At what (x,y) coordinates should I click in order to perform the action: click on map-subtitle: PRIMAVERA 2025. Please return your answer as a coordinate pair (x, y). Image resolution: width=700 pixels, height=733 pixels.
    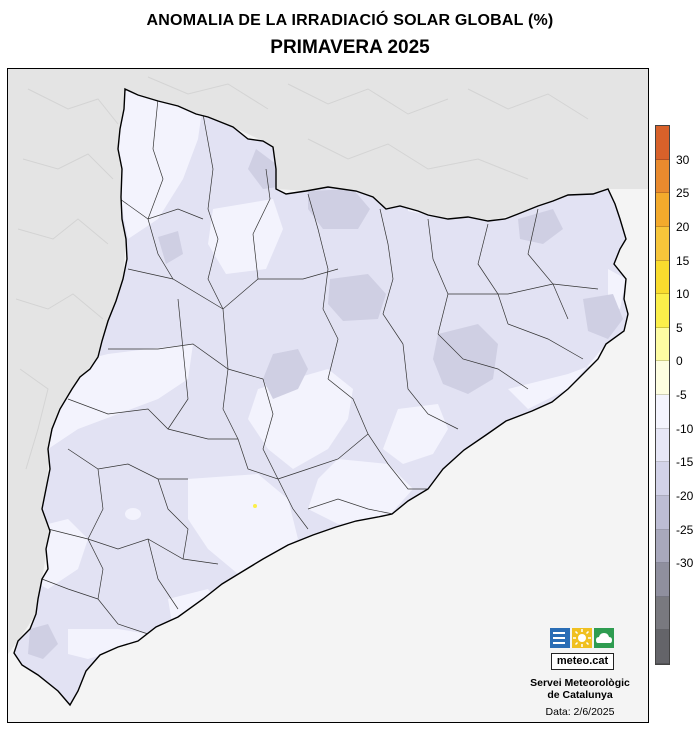
    Looking at the image, I should click on (350, 47).